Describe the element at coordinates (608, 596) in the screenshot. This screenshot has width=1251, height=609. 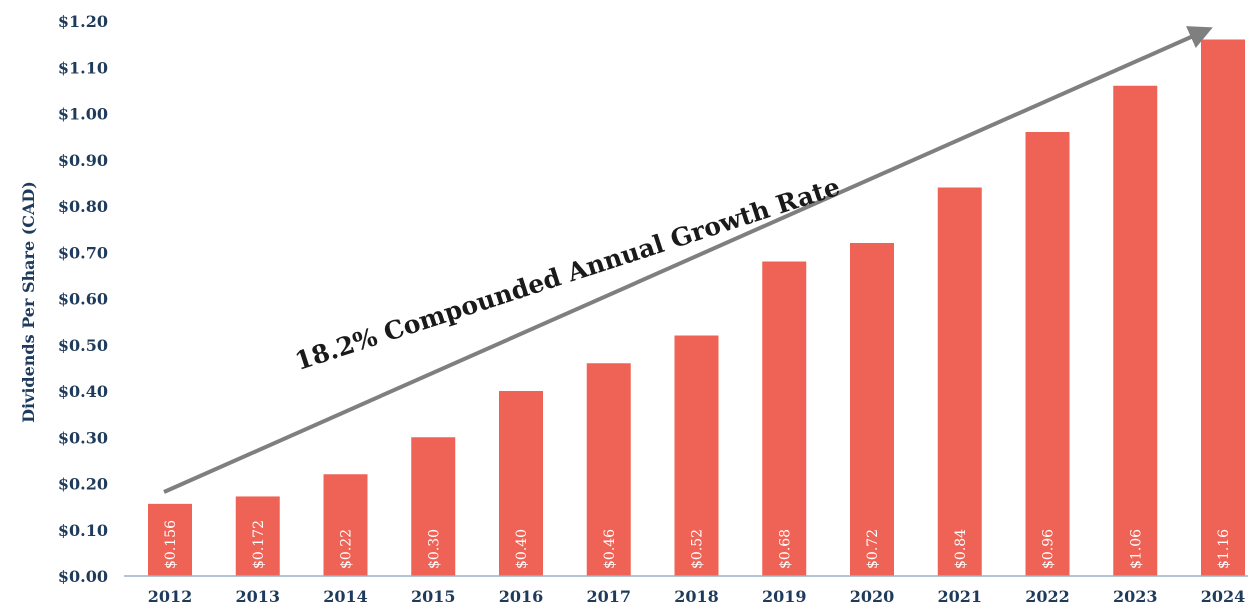
I see `x-tick-label: 2017` at that location.